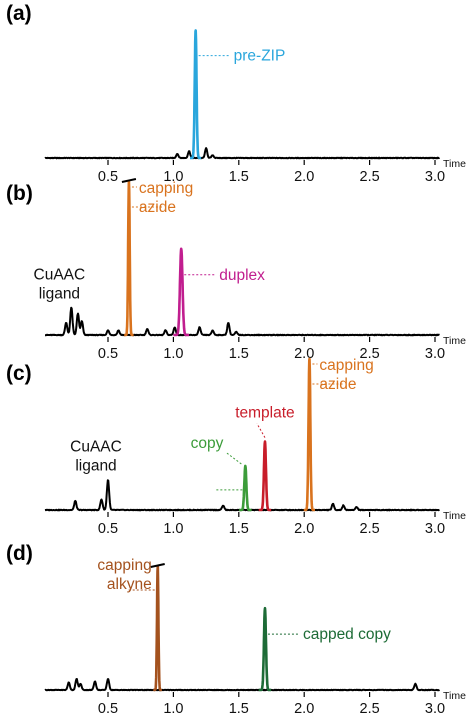 This screenshot has height=722, width=473. What do you see at coordinates (19, 373) in the screenshot?
I see `panel-letter: (c)` at bounding box center [19, 373].